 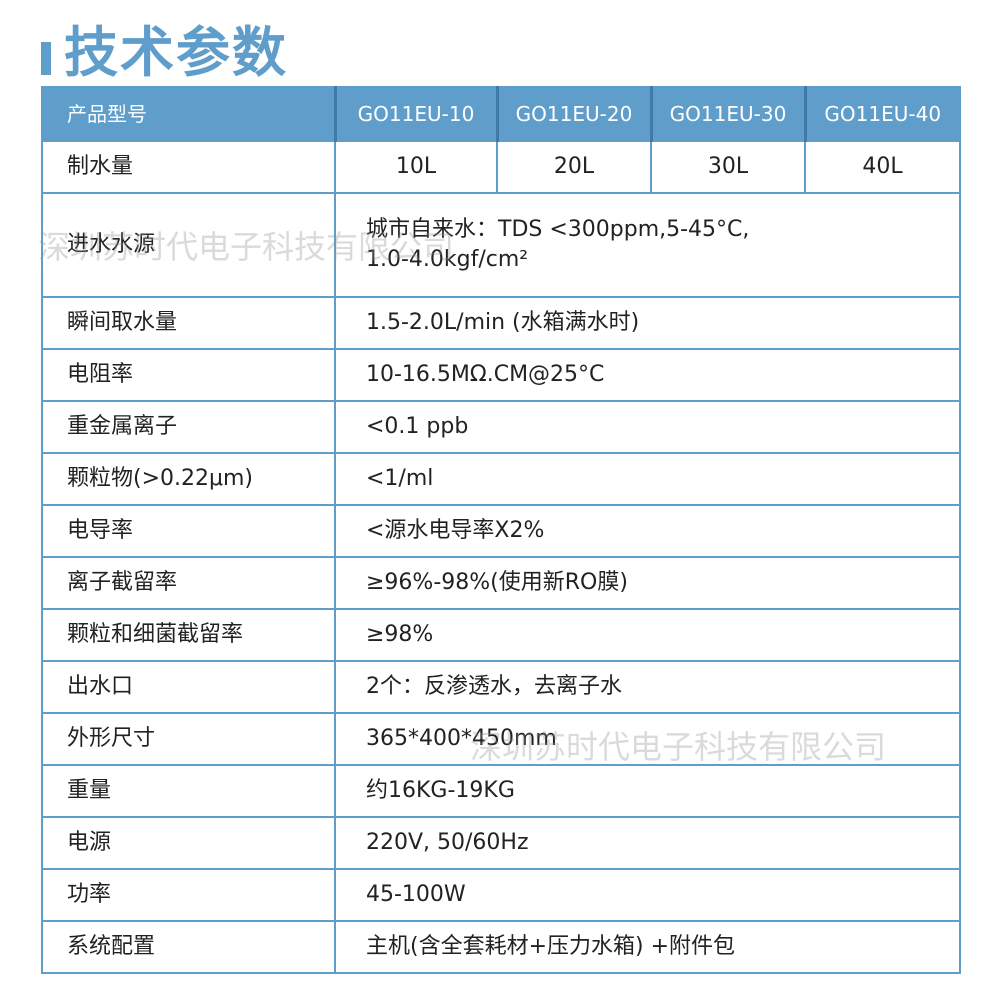 I want to click on row-value: <0.1 ppb, so click(x=647, y=427).